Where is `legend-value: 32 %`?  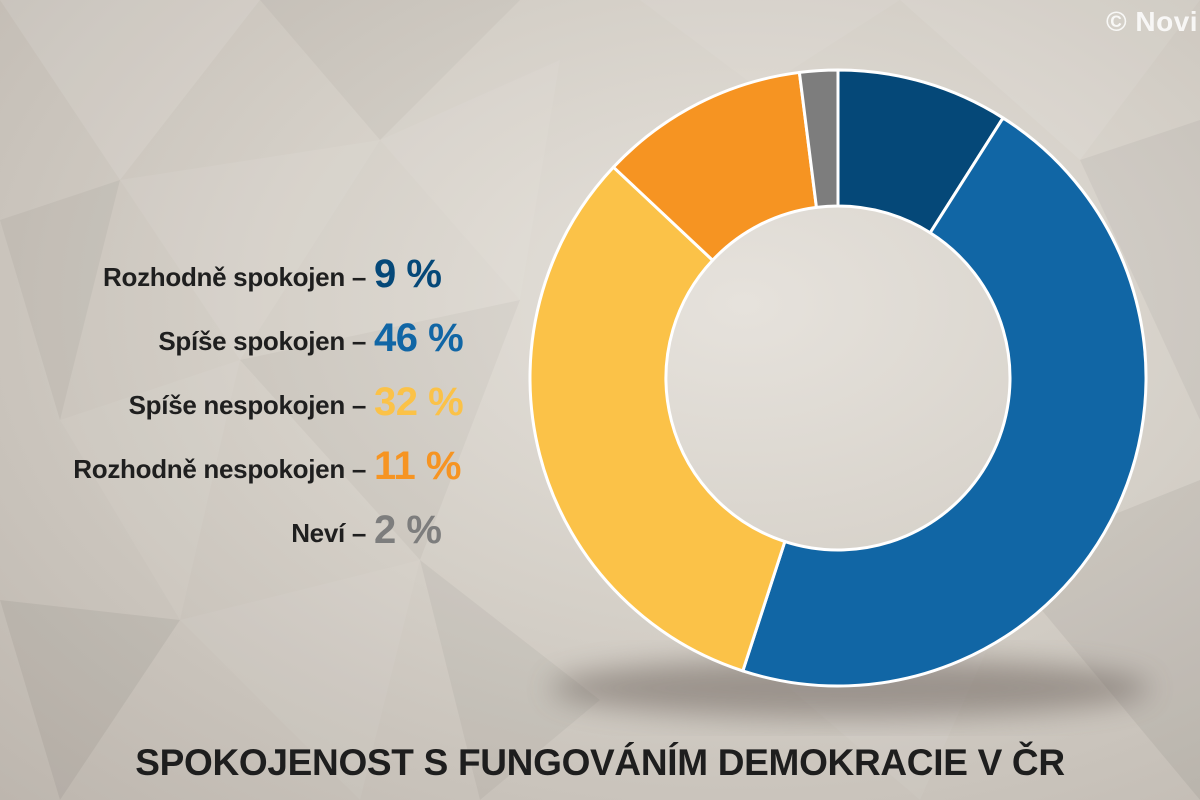 legend-value: 32 % is located at coordinates (419, 402).